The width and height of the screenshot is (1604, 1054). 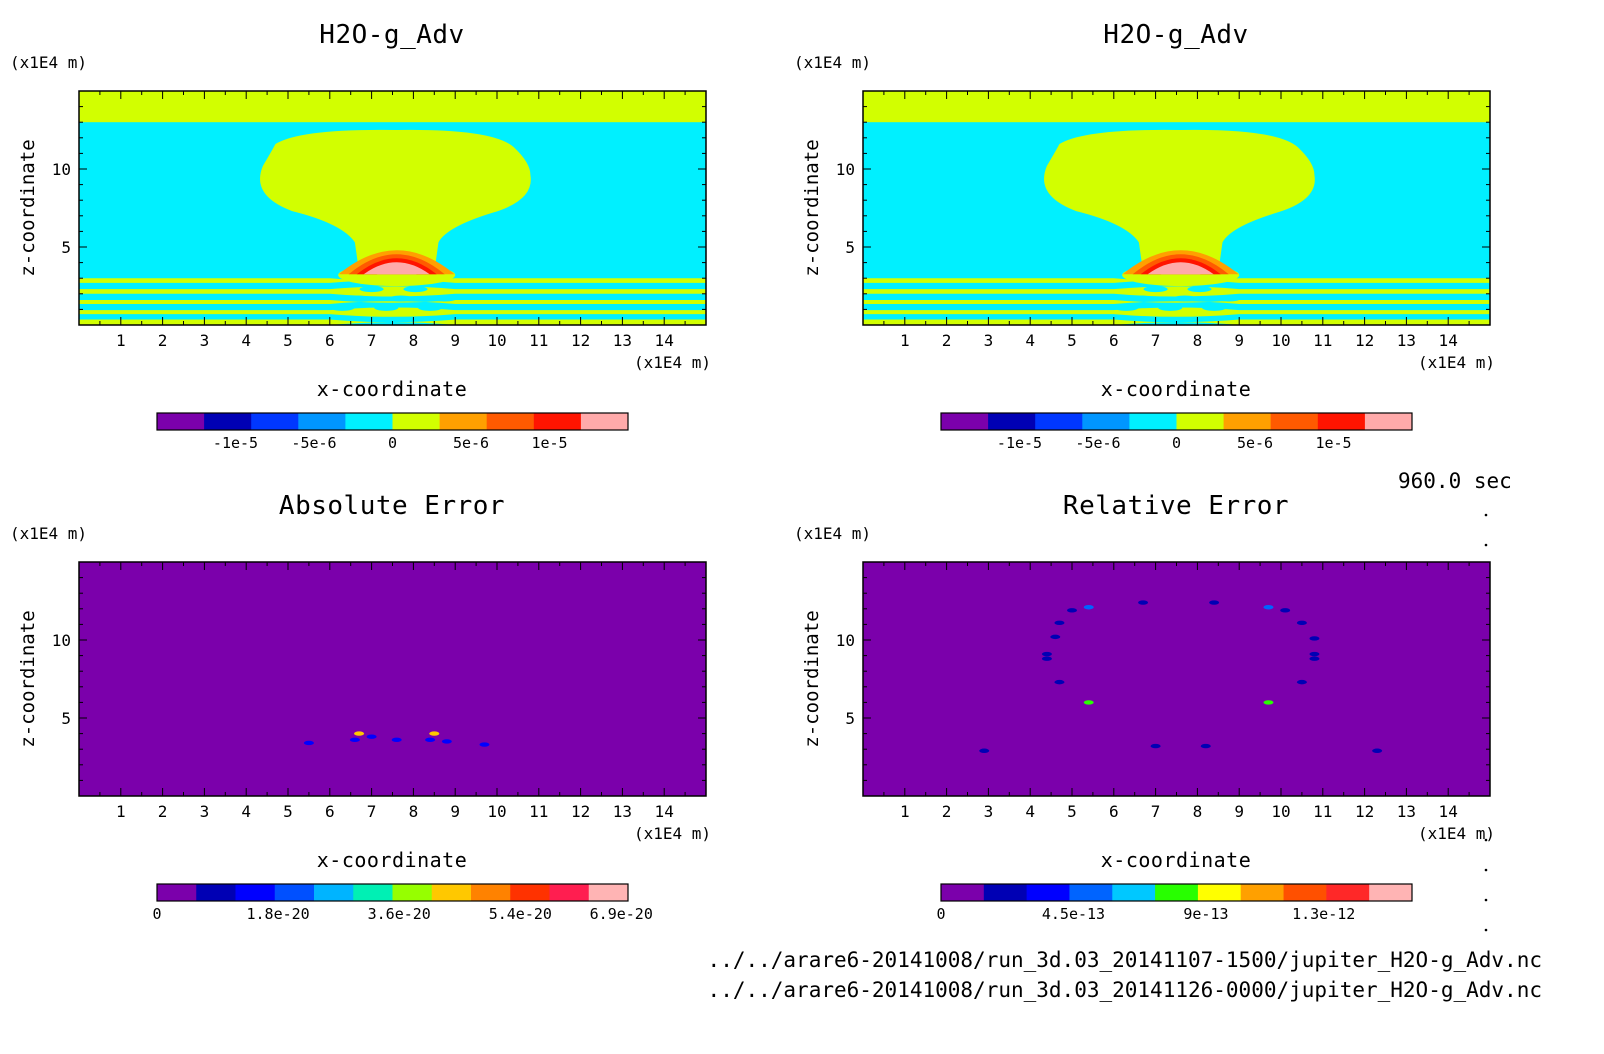 What do you see at coordinates (1176, 35) in the screenshot?
I see `chart-title: H2O-g_Adv` at bounding box center [1176, 35].